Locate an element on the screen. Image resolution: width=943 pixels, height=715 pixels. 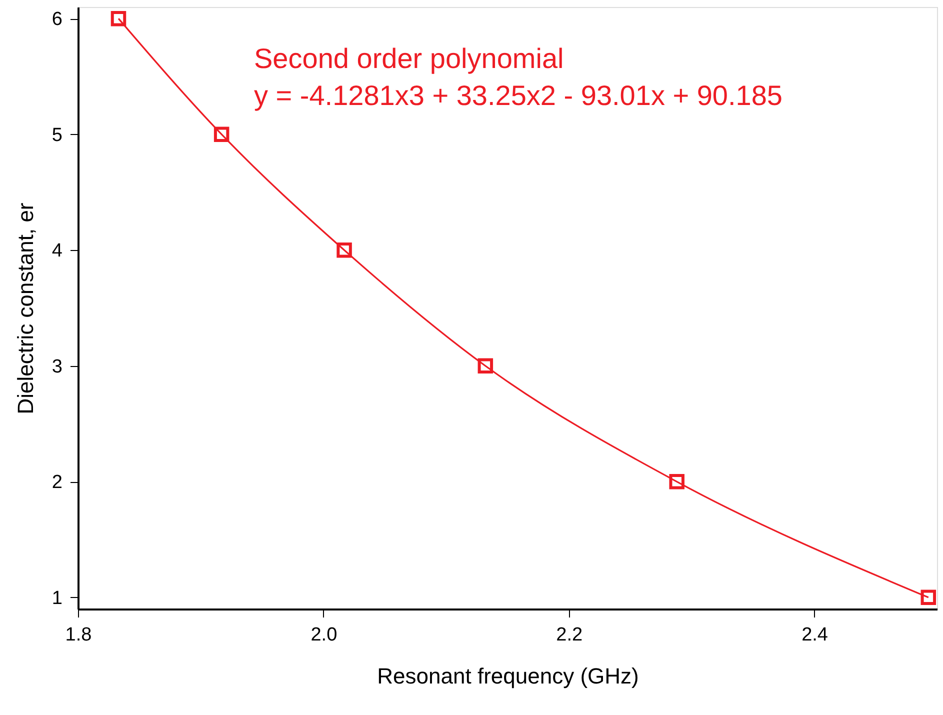
y-tick-label: 2 is located at coordinates (57, 483).